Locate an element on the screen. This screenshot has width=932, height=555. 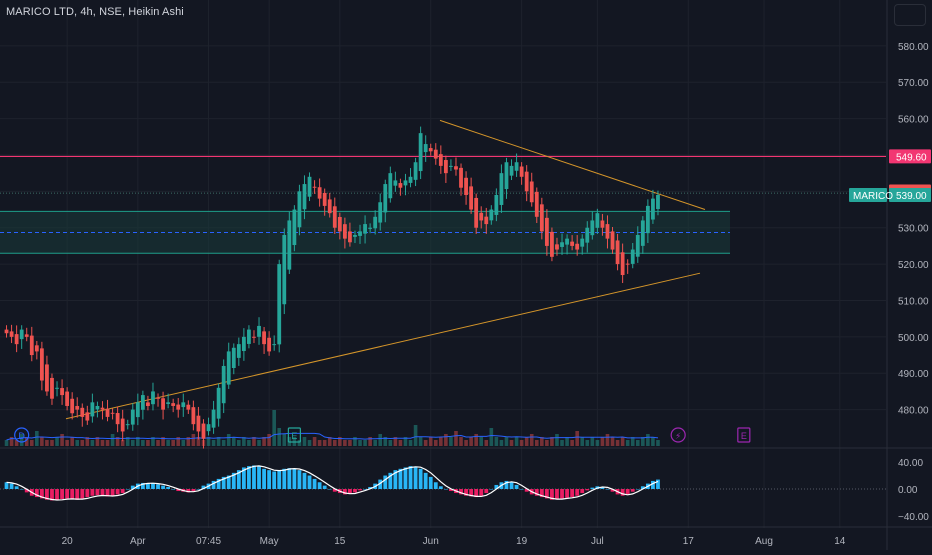
event-marker-letter: ⚡ is located at coordinates (678, 436).